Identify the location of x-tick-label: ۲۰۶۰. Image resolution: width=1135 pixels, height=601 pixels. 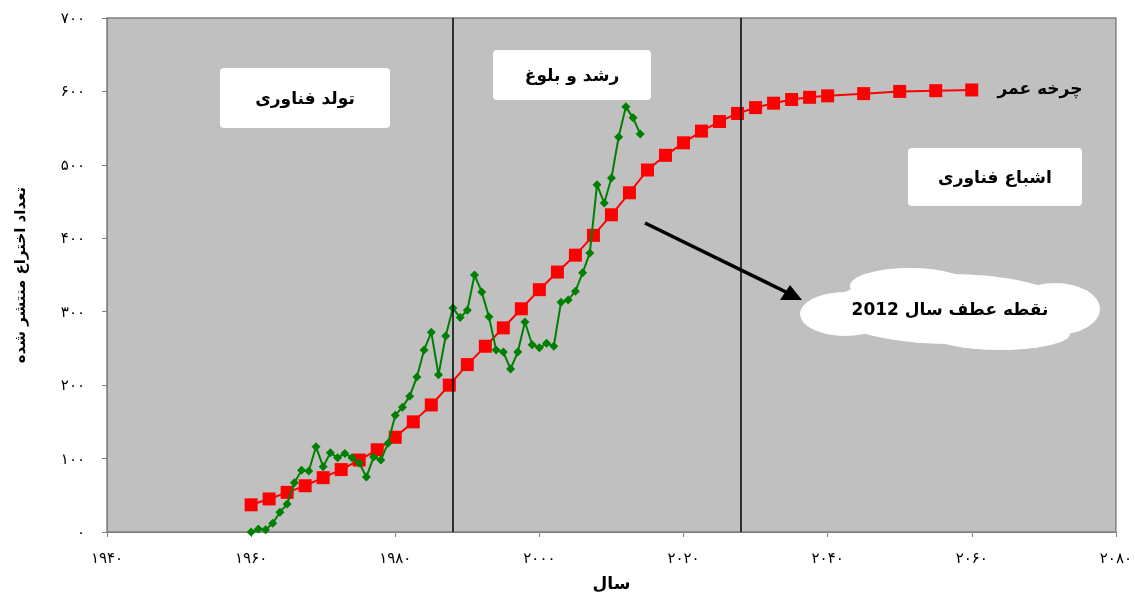
(971, 557).